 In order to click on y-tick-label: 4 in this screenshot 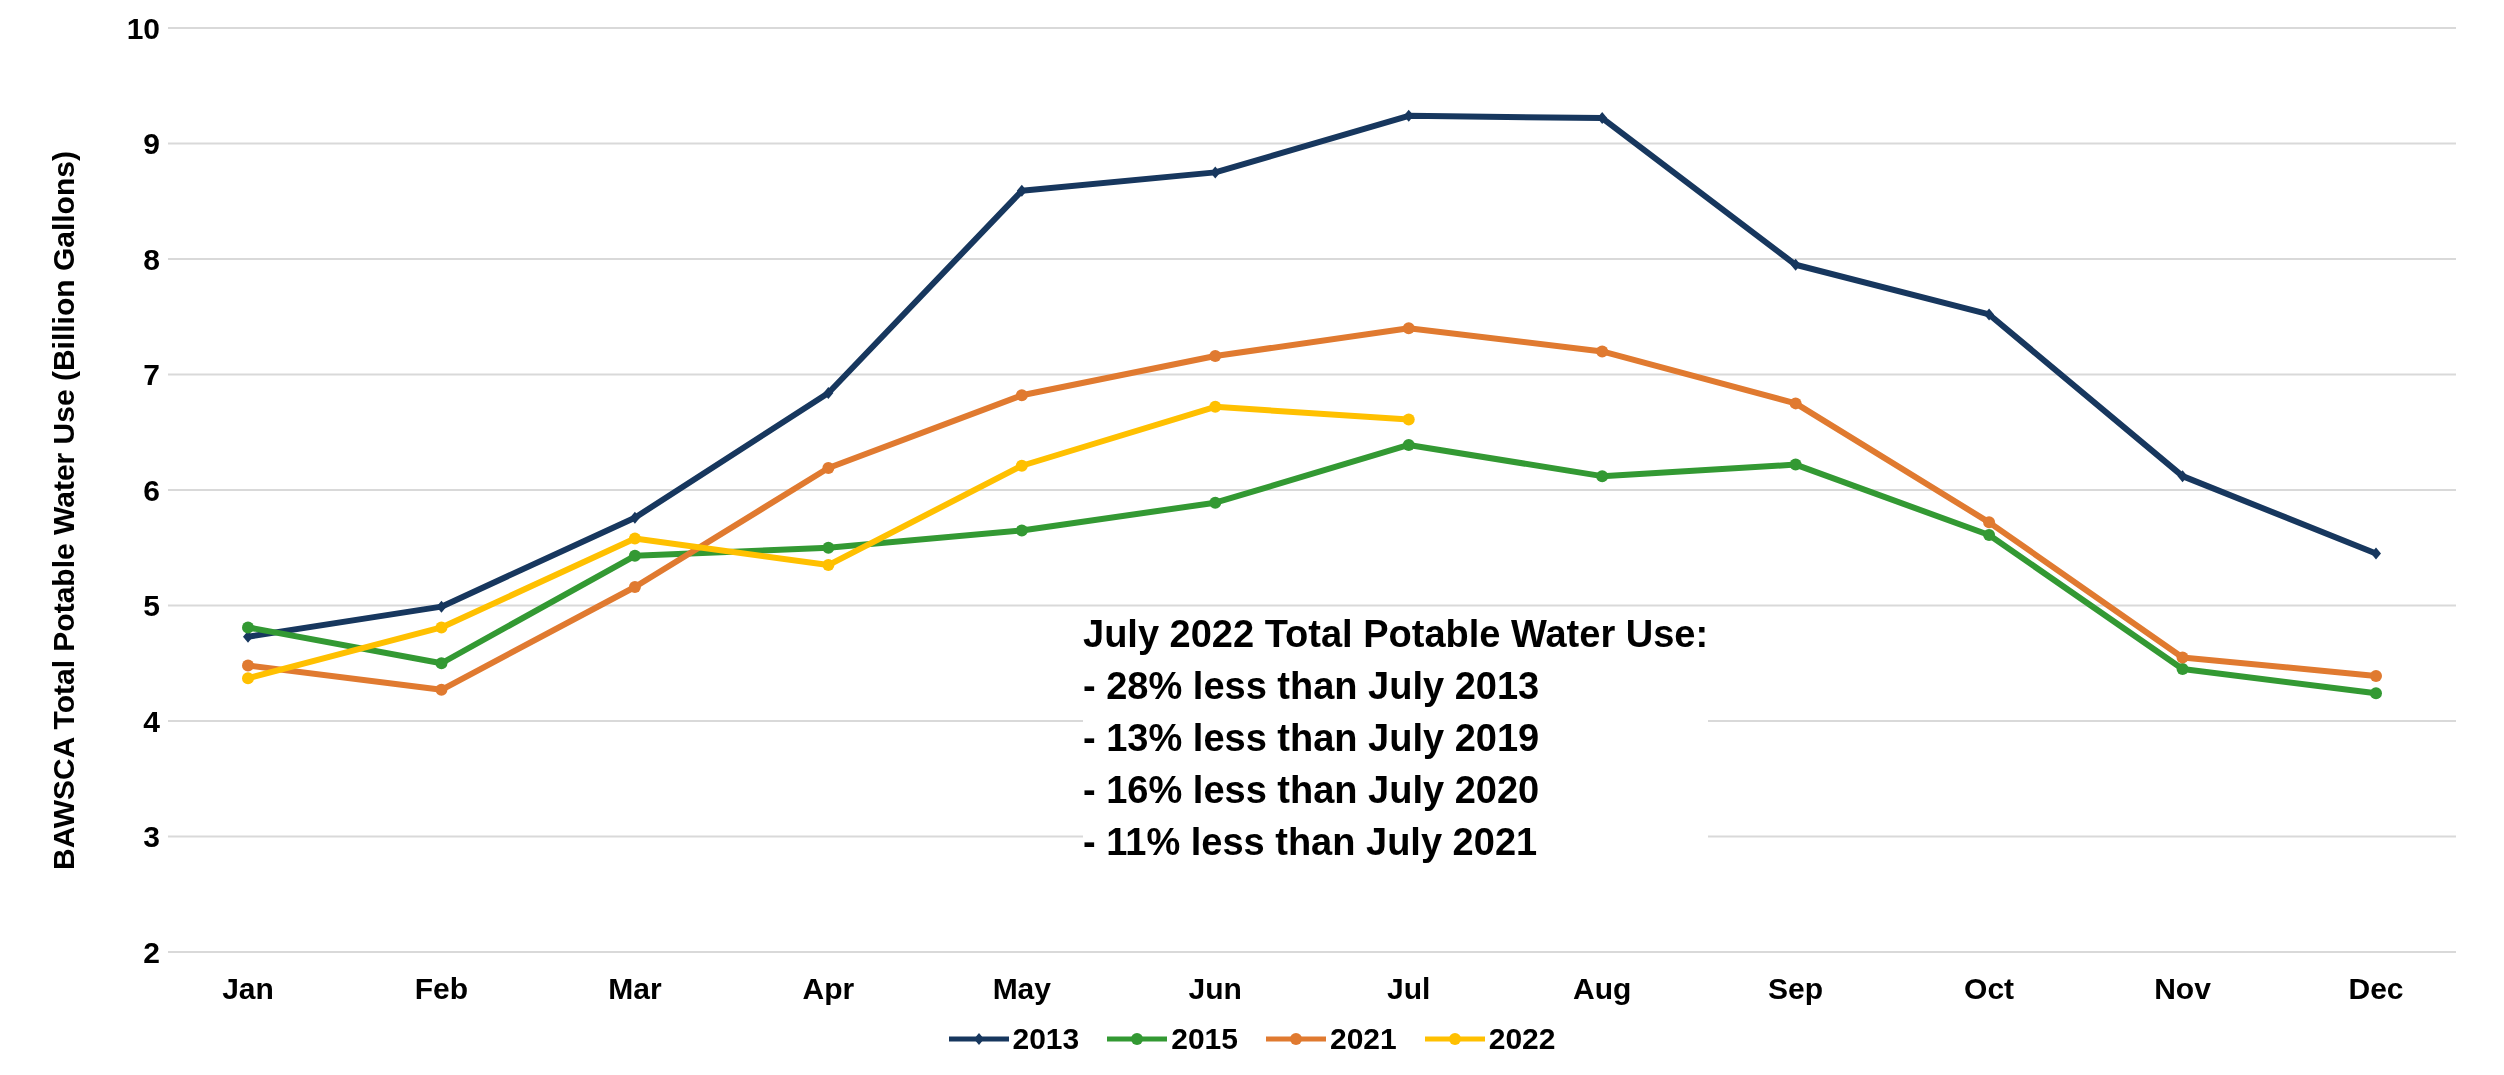, I will do `click(152, 721)`.